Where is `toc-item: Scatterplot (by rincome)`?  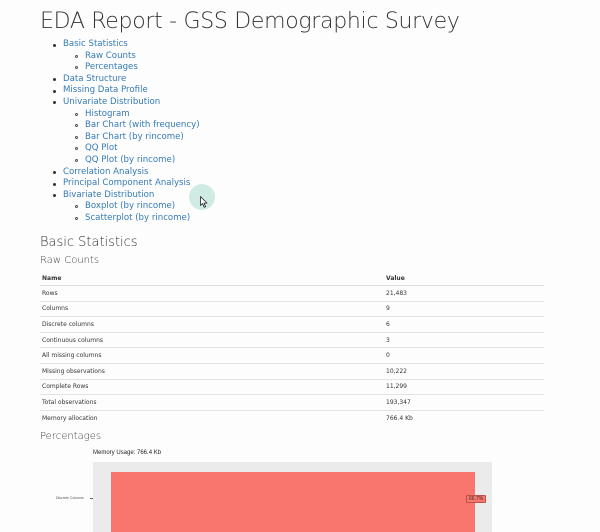 toc-item: Scatterplot (by rincome) is located at coordinates (119, 219).